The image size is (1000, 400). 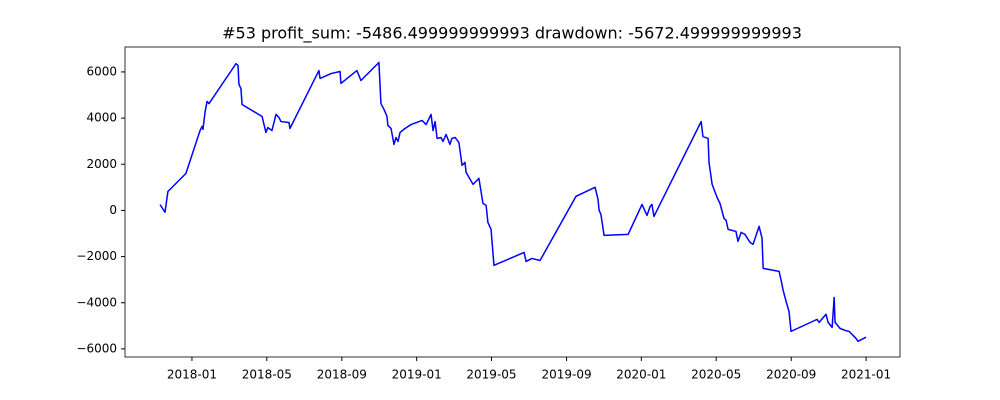 I want to click on x-tick-label: 2019-01, so click(x=417, y=375).